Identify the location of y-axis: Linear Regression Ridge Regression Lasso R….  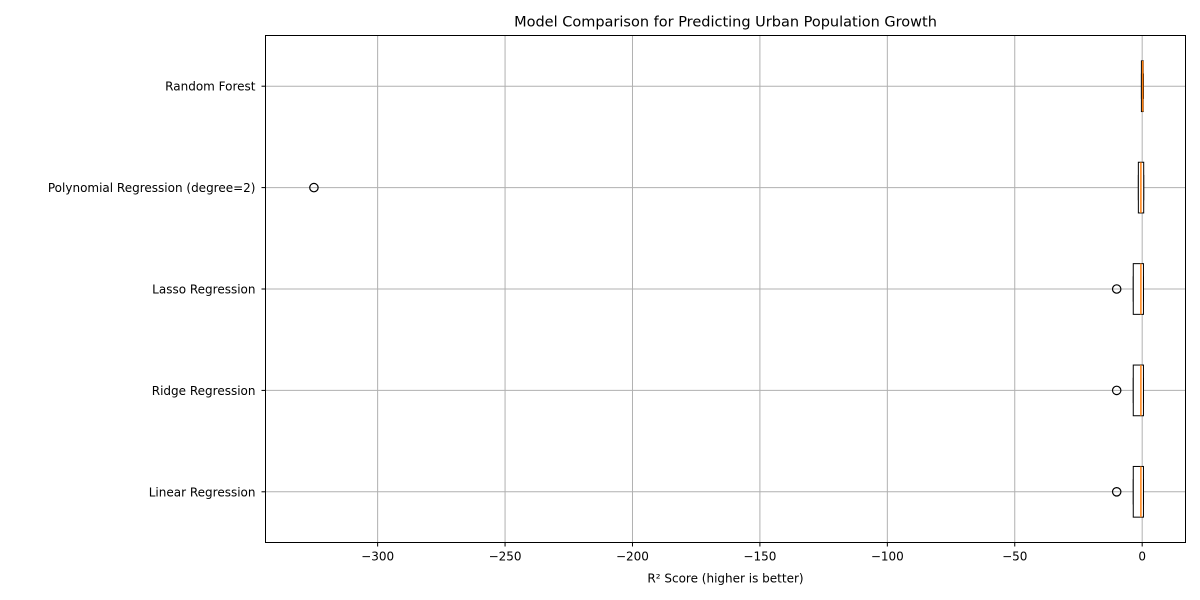
(157, 289).